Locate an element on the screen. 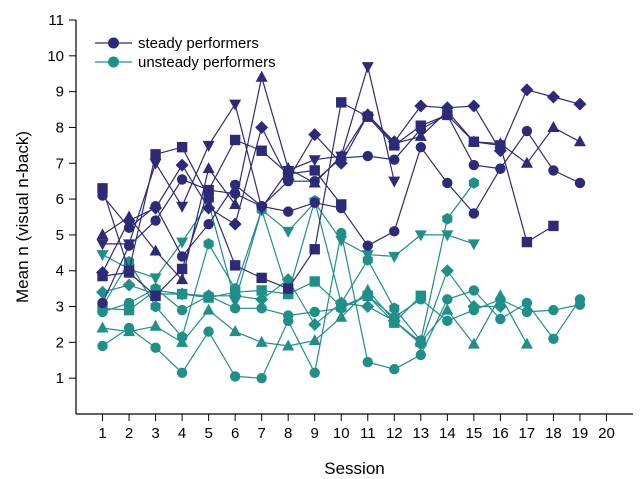 This screenshot has height=479, width=641. x-tick-label: 20 is located at coordinates (606, 433).